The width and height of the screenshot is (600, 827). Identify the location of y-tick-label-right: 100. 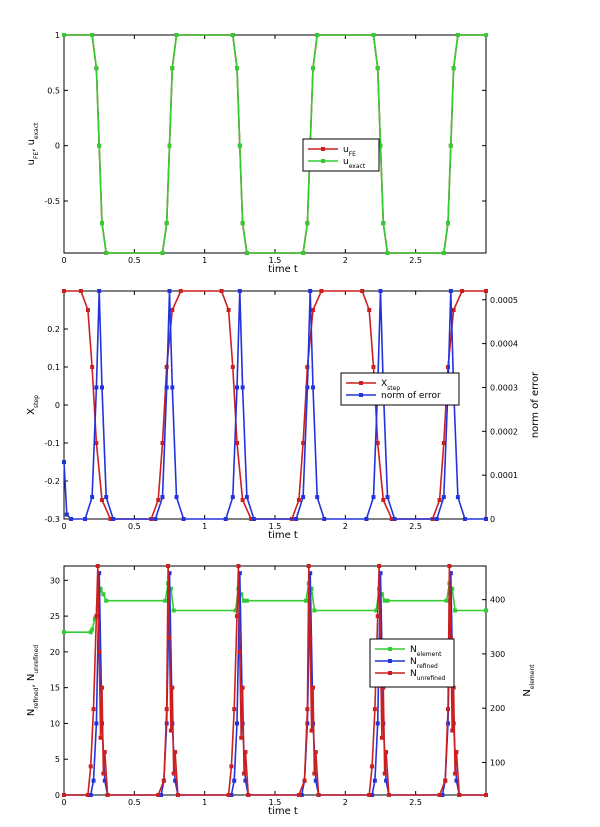
(497, 762).